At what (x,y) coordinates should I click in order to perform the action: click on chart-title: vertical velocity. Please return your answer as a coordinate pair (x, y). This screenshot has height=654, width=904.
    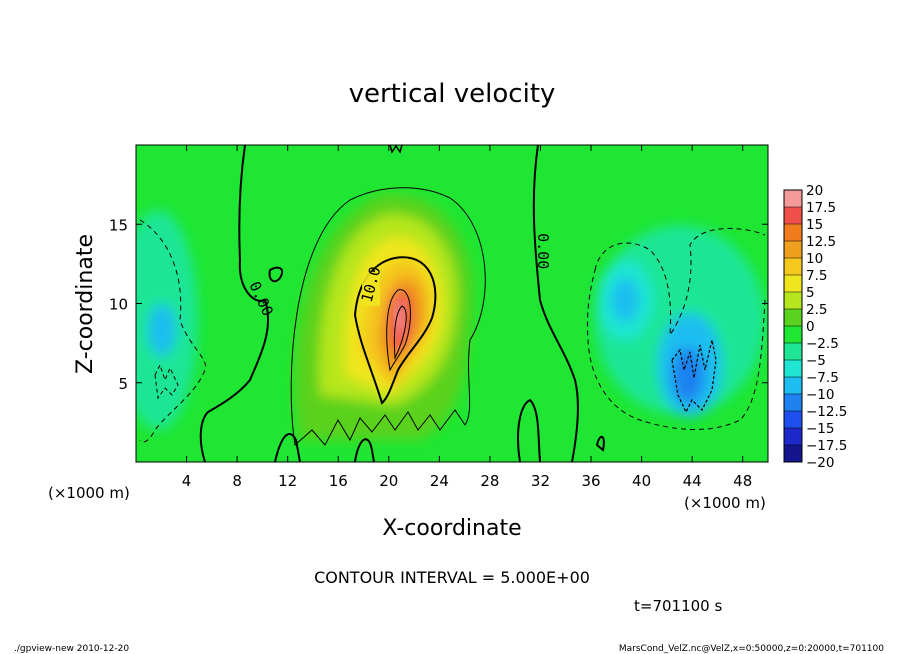
    Looking at the image, I should click on (452, 94).